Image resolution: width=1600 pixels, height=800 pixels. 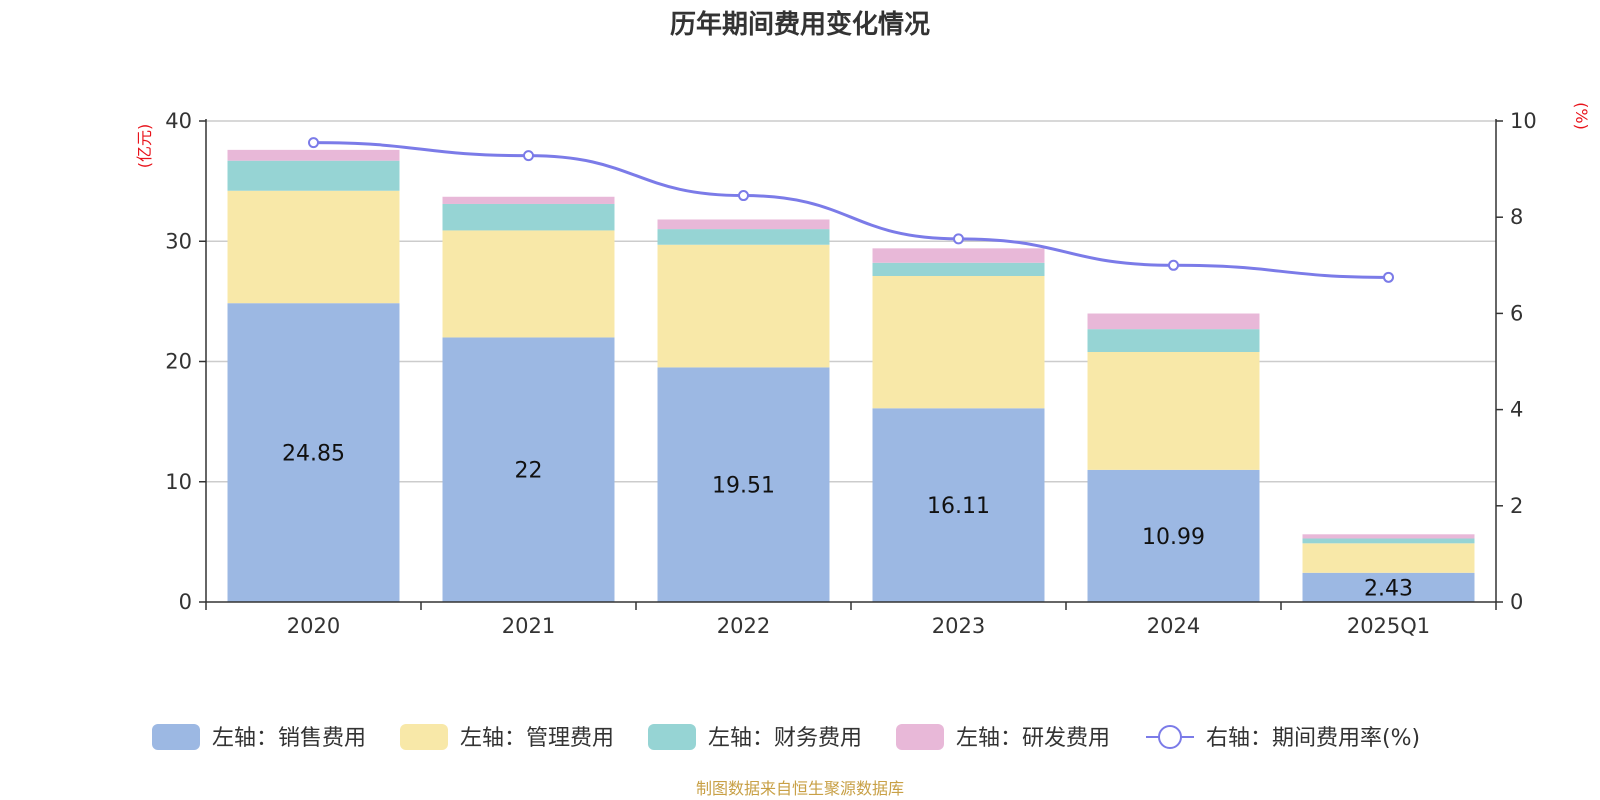 I want to click on x-tick-label: 2022, so click(x=743, y=626).